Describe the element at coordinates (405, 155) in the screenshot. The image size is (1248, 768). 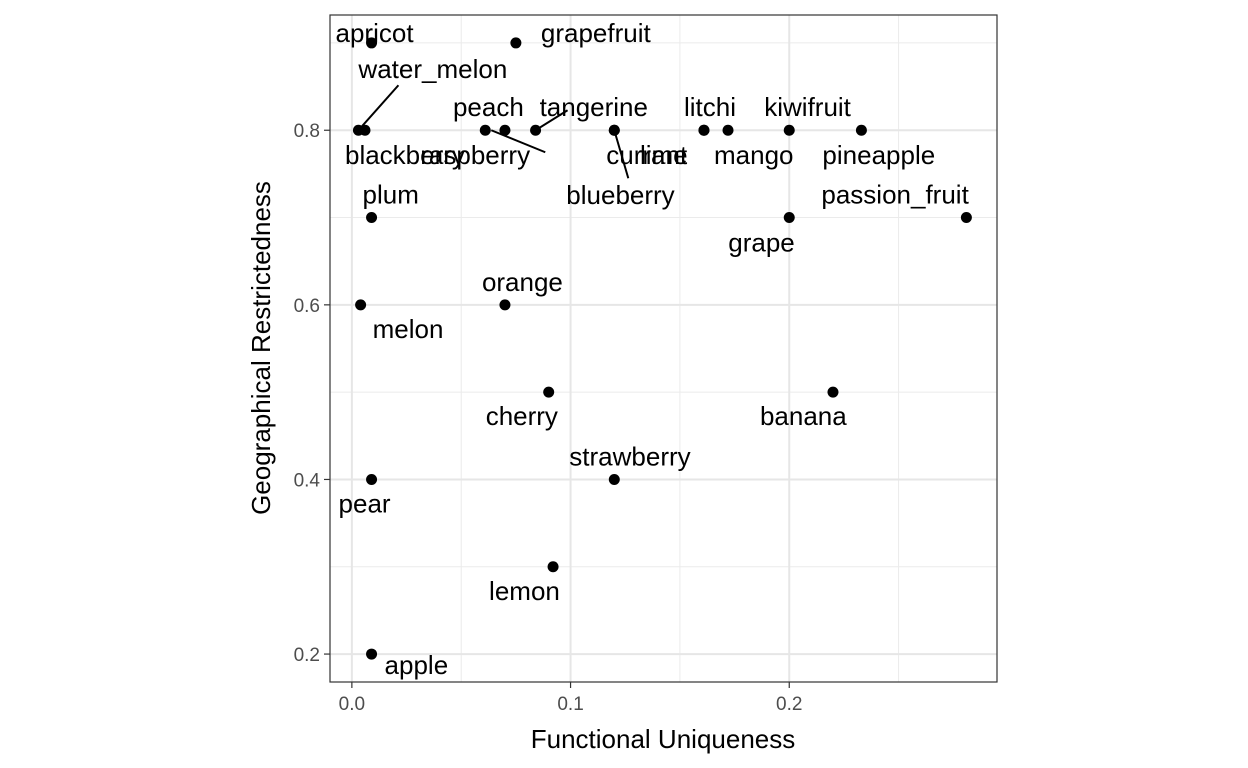
I see `point-label: blackberry` at that location.